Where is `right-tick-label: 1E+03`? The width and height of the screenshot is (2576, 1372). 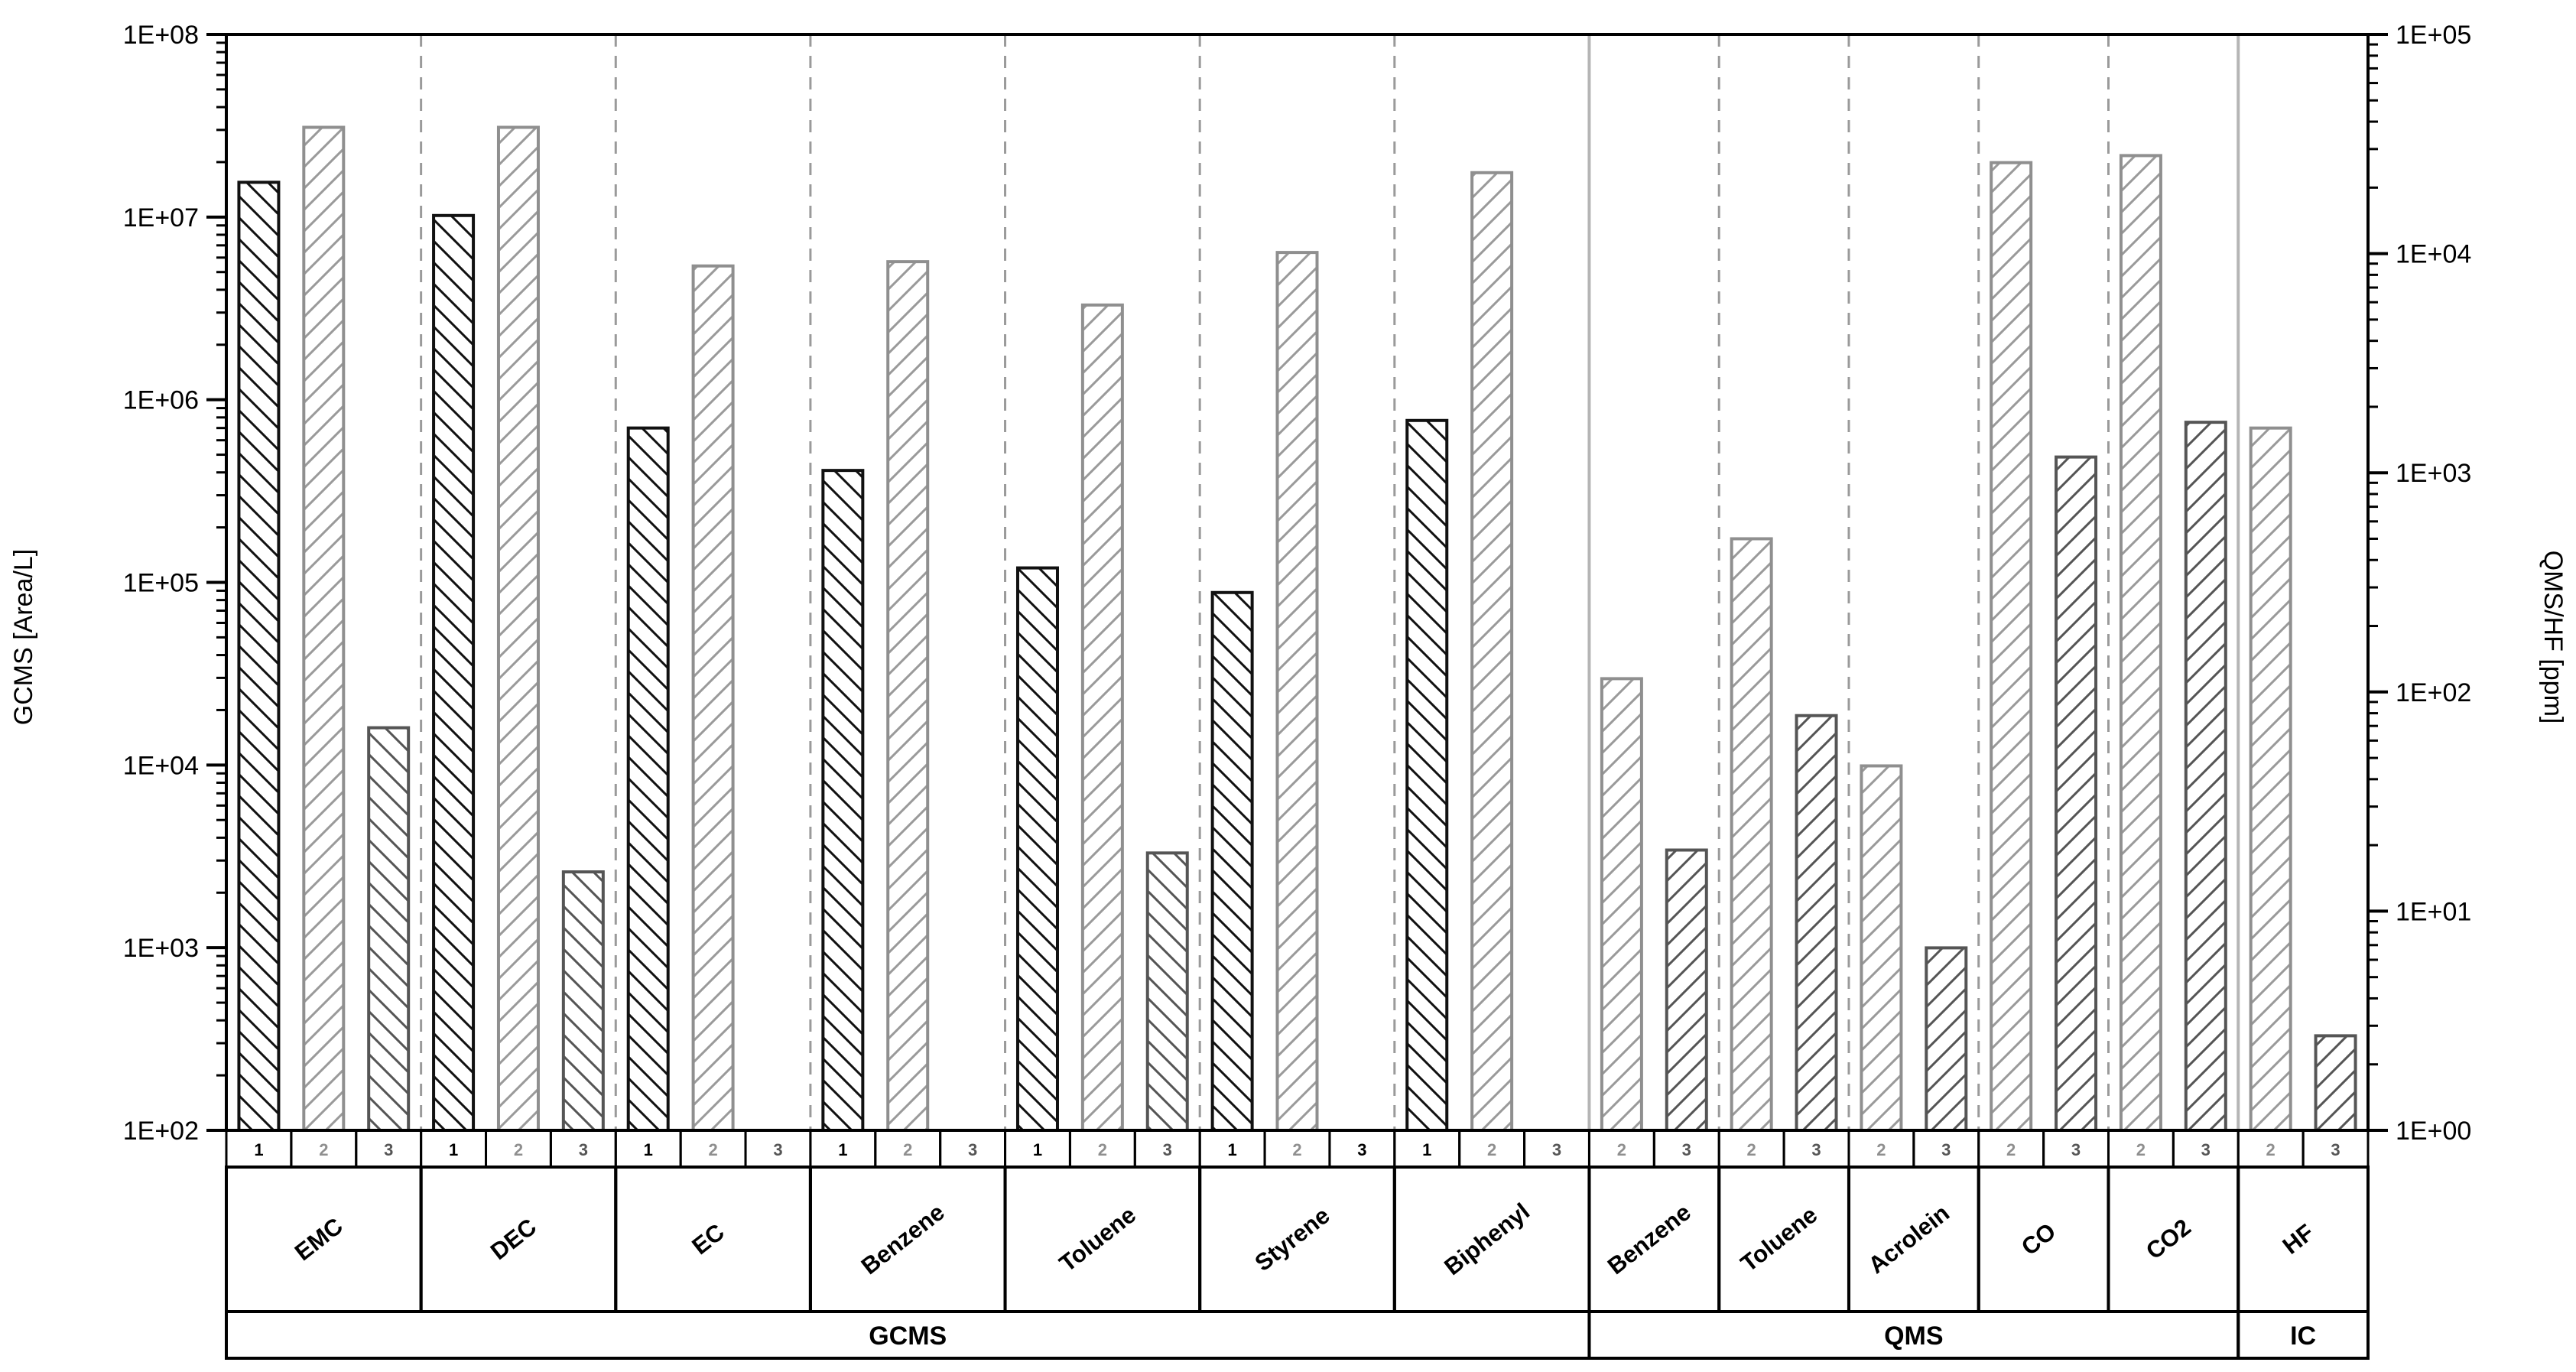
right-tick-label: 1E+03 is located at coordinates (2433, 473).